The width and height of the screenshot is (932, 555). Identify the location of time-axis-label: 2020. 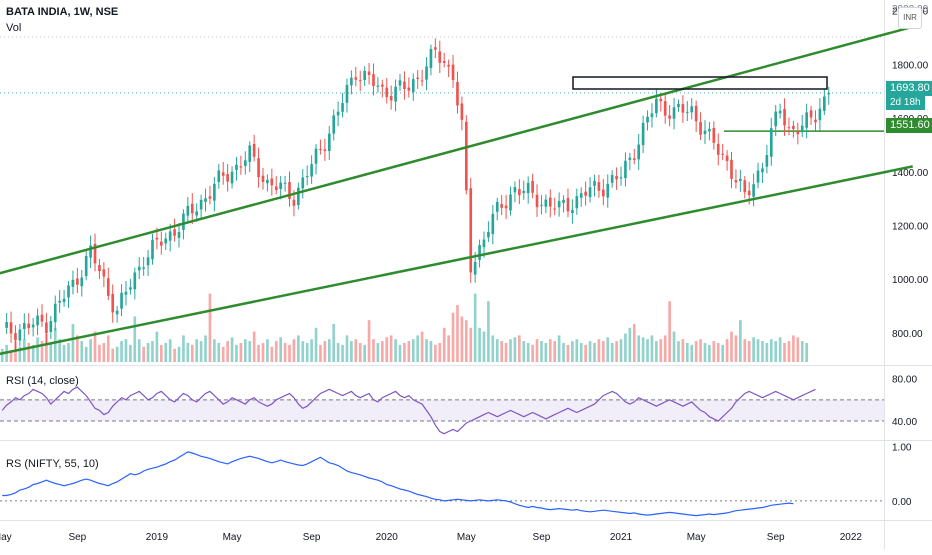
(387, 537).